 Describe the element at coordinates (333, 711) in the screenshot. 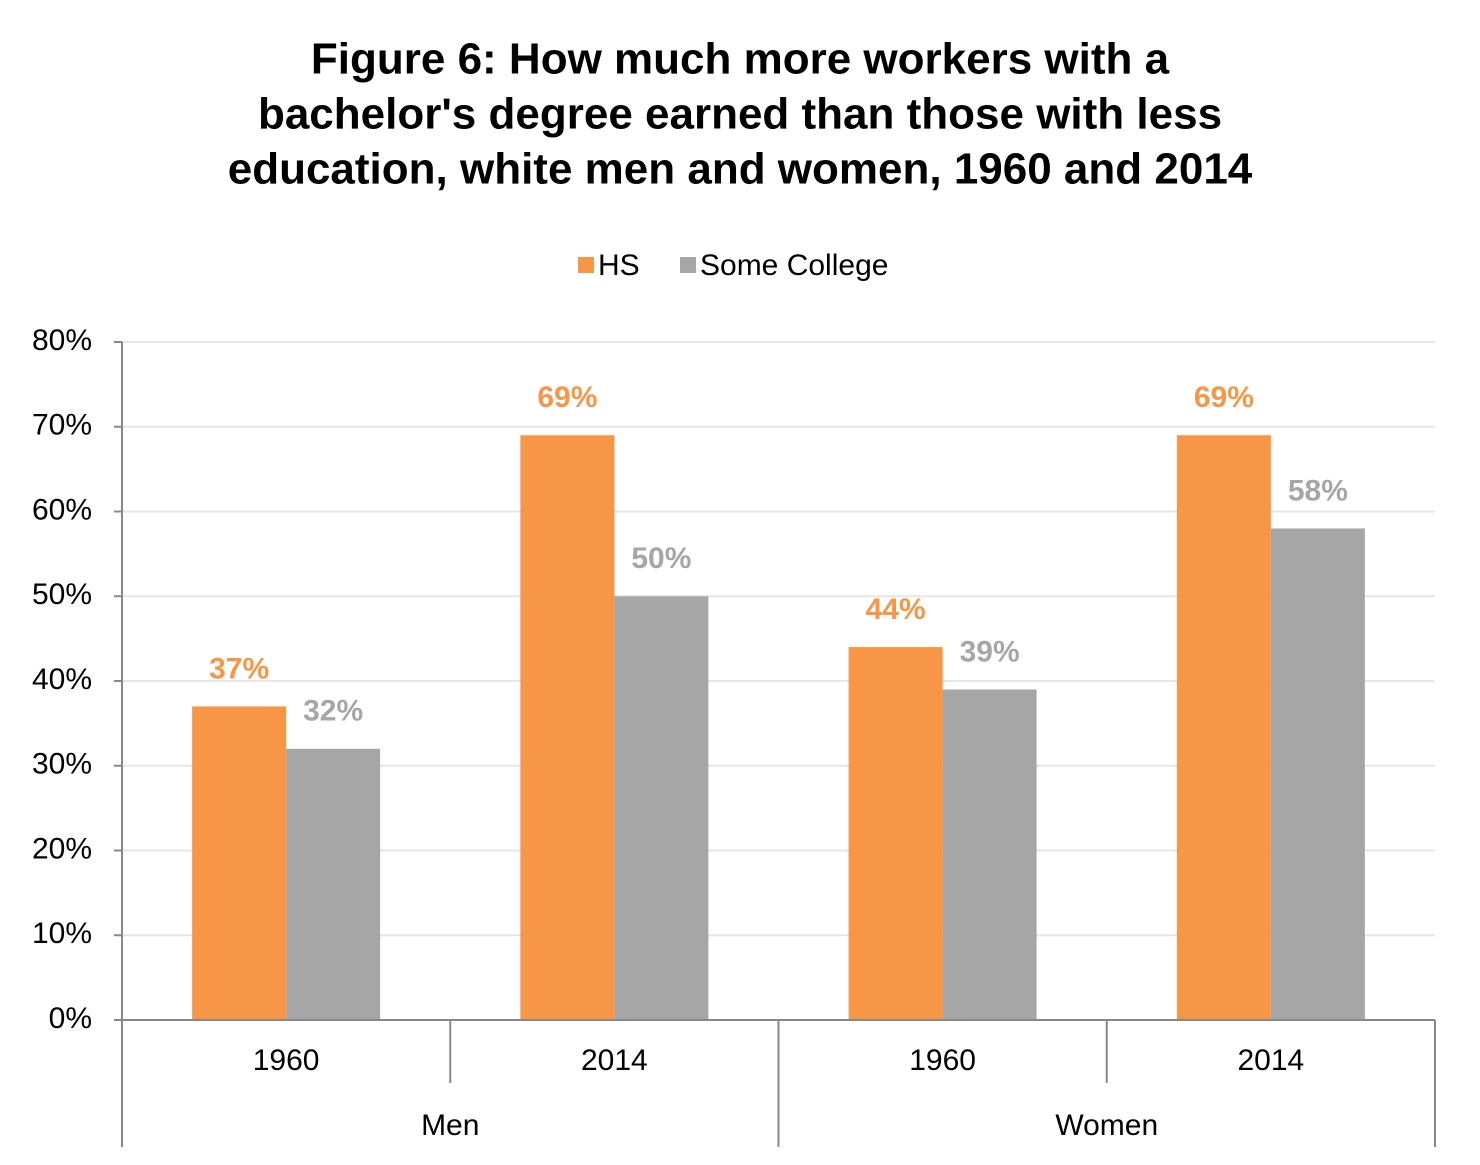

I see `data-label: 32%` at that location.